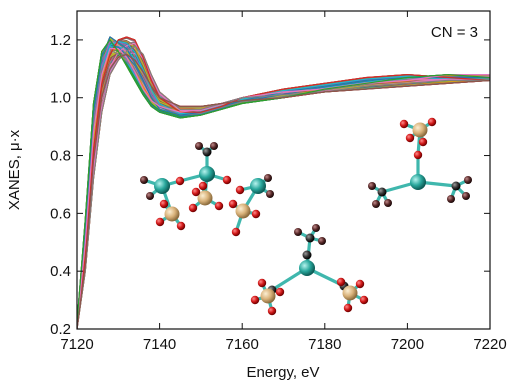 The width and height of the screenshot is (511, 386). Describe the element at coordinates (60, 213) in the screenshot. I see `y-tick-label: 0.6` at that location.